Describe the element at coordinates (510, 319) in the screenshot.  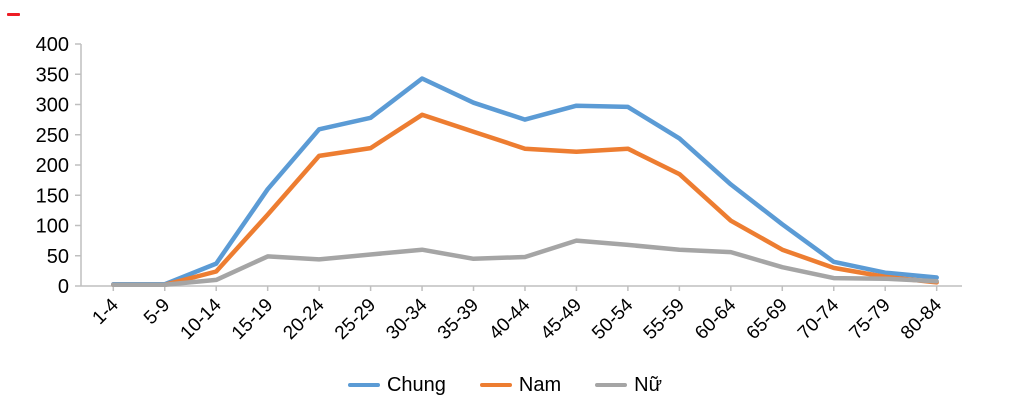
I see `x-tick-label: 40-44` at that location.